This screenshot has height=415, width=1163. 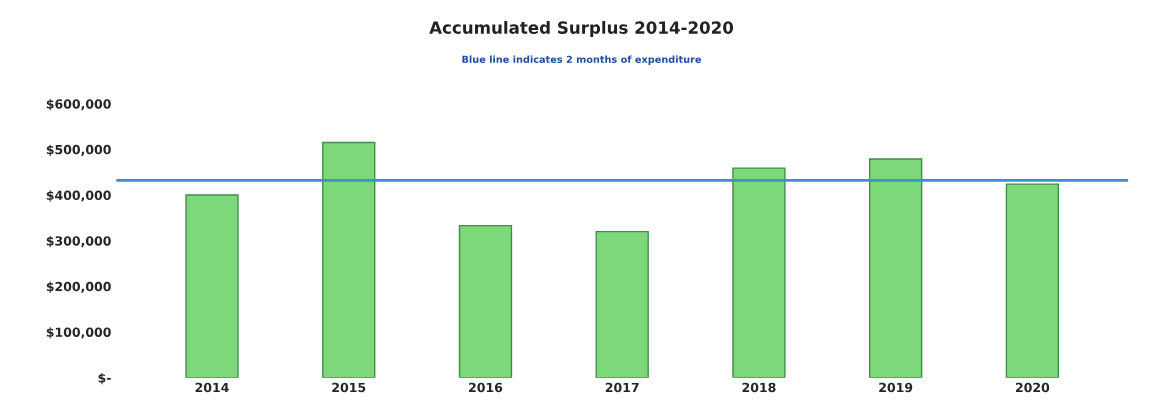 I want to click on x-tick-label: 2020, so click(x=1032, y=387).